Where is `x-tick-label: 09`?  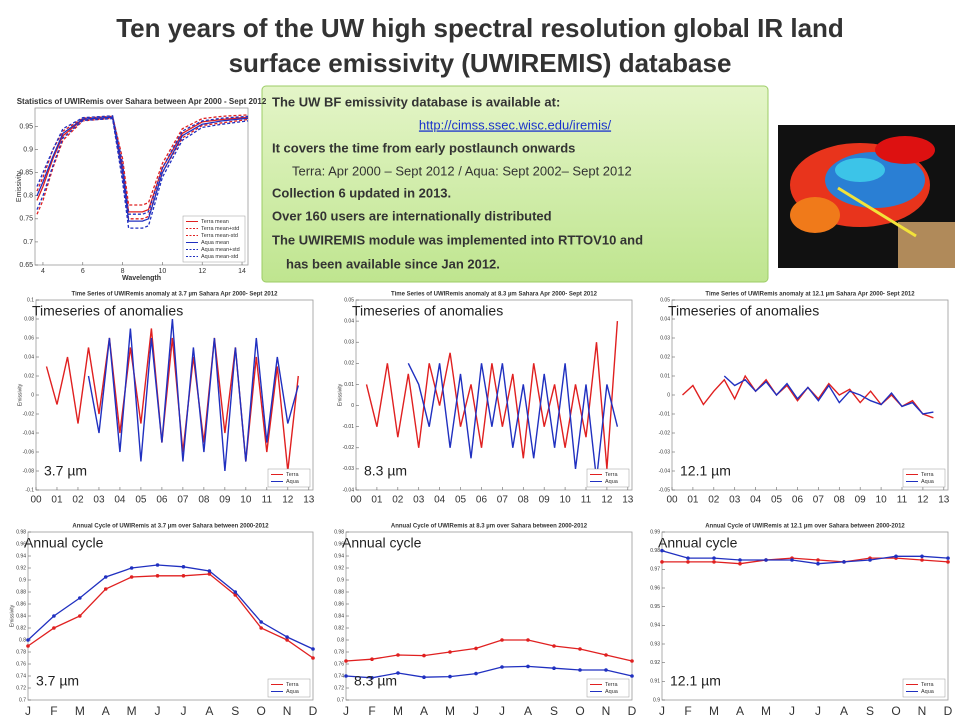
x-tick-label: 09 is located at coordinates (861, 500).